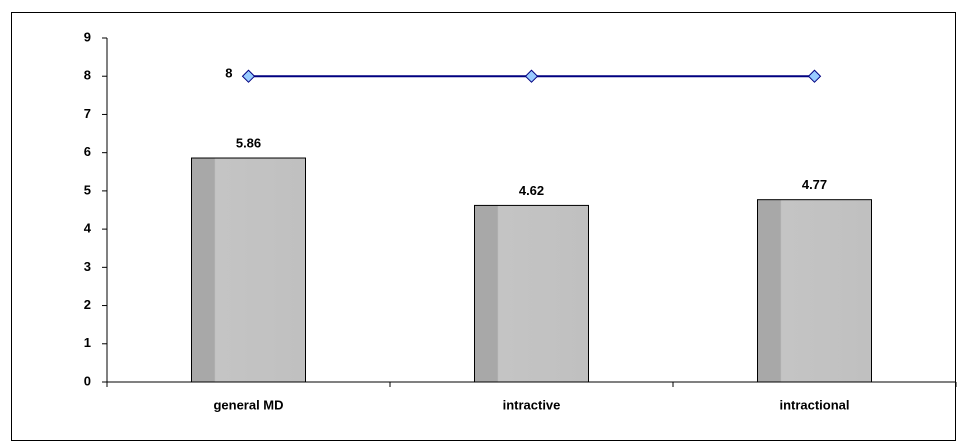 The width and height of the screenshot is (968, 448). I want to click on bar-value-label: 4.62, so click(531, 190).